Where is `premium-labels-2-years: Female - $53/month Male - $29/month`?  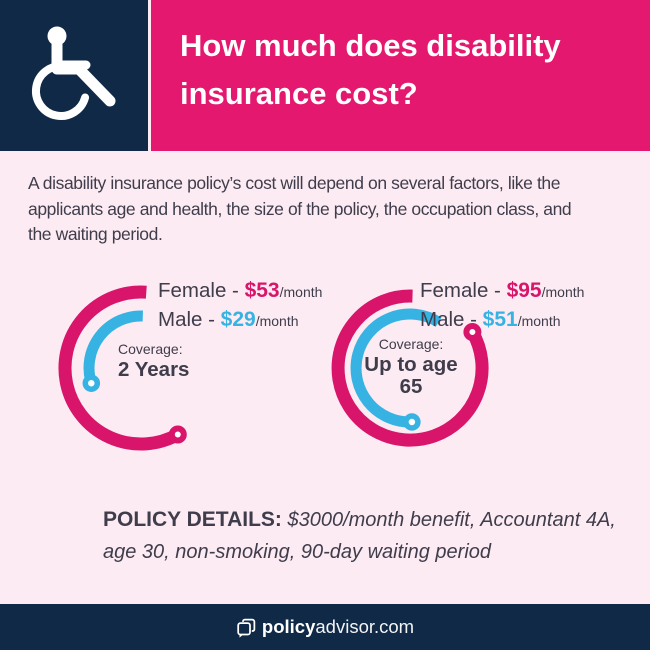 premium-labels-2-years: Female - $53/month Male - $29/month is located at coordinates (240, 306).